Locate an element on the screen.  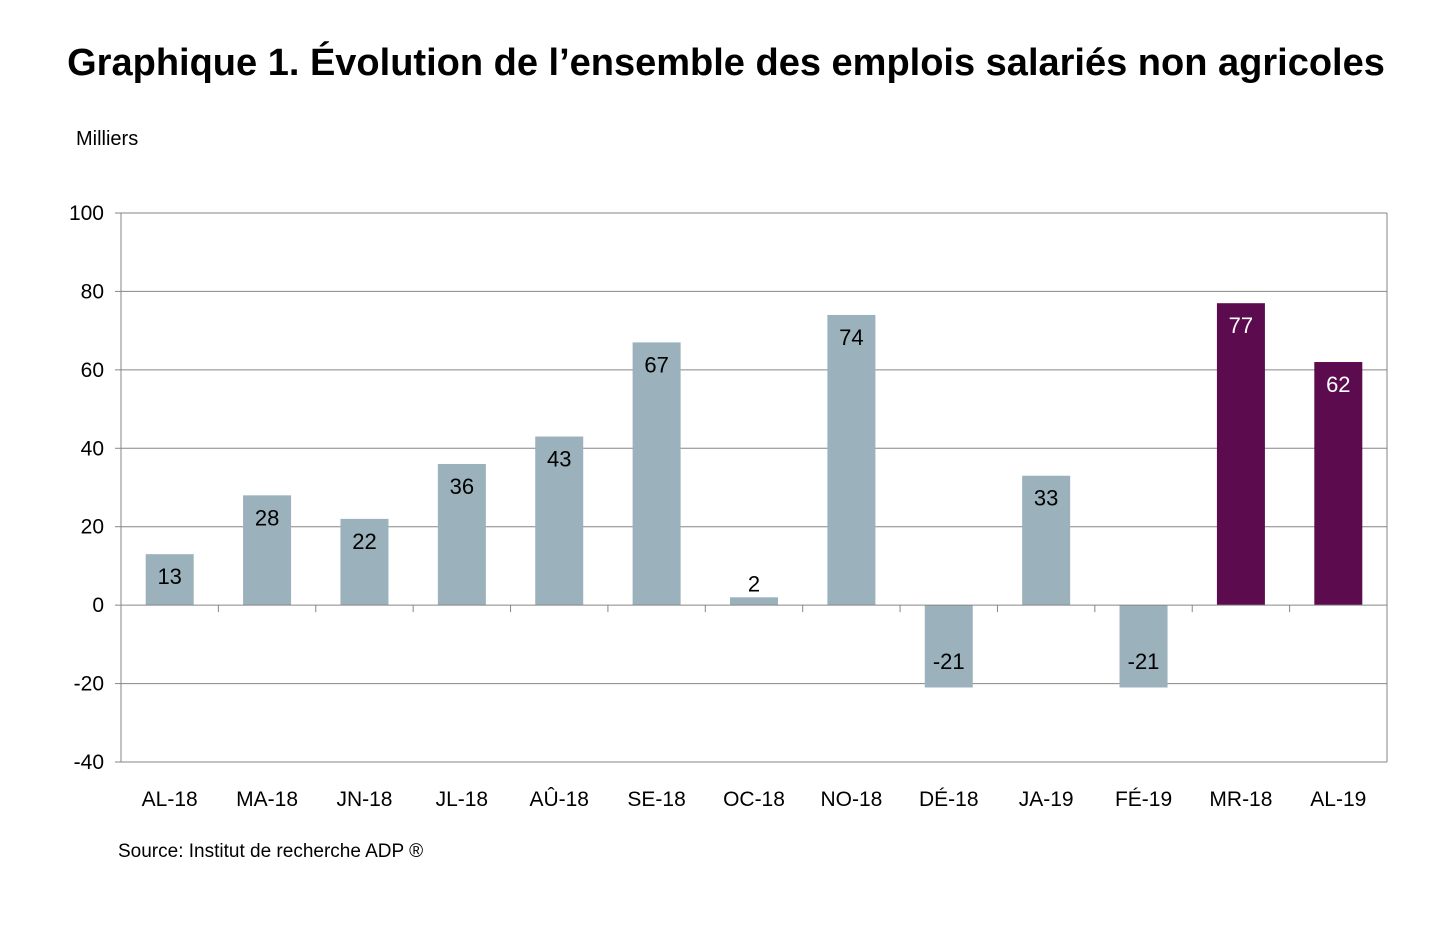
y-tick-label: -20 is located at coordinates (89, 684).